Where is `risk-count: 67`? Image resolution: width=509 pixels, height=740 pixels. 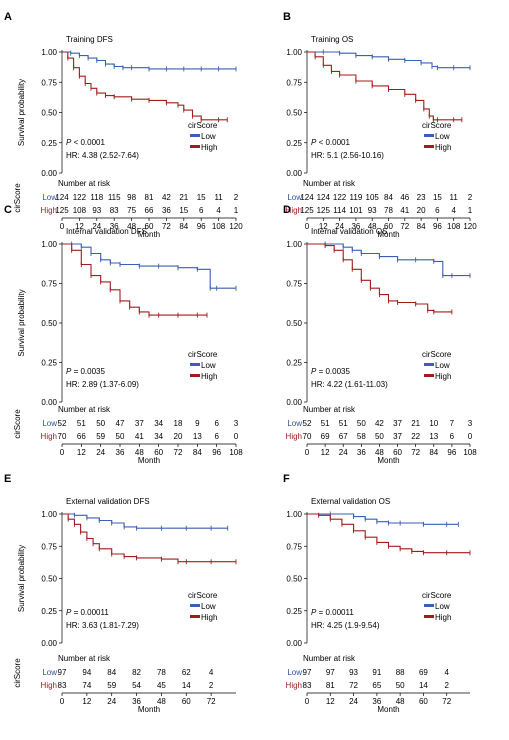
risk-count: 67 is located at coordinates (343, 436).